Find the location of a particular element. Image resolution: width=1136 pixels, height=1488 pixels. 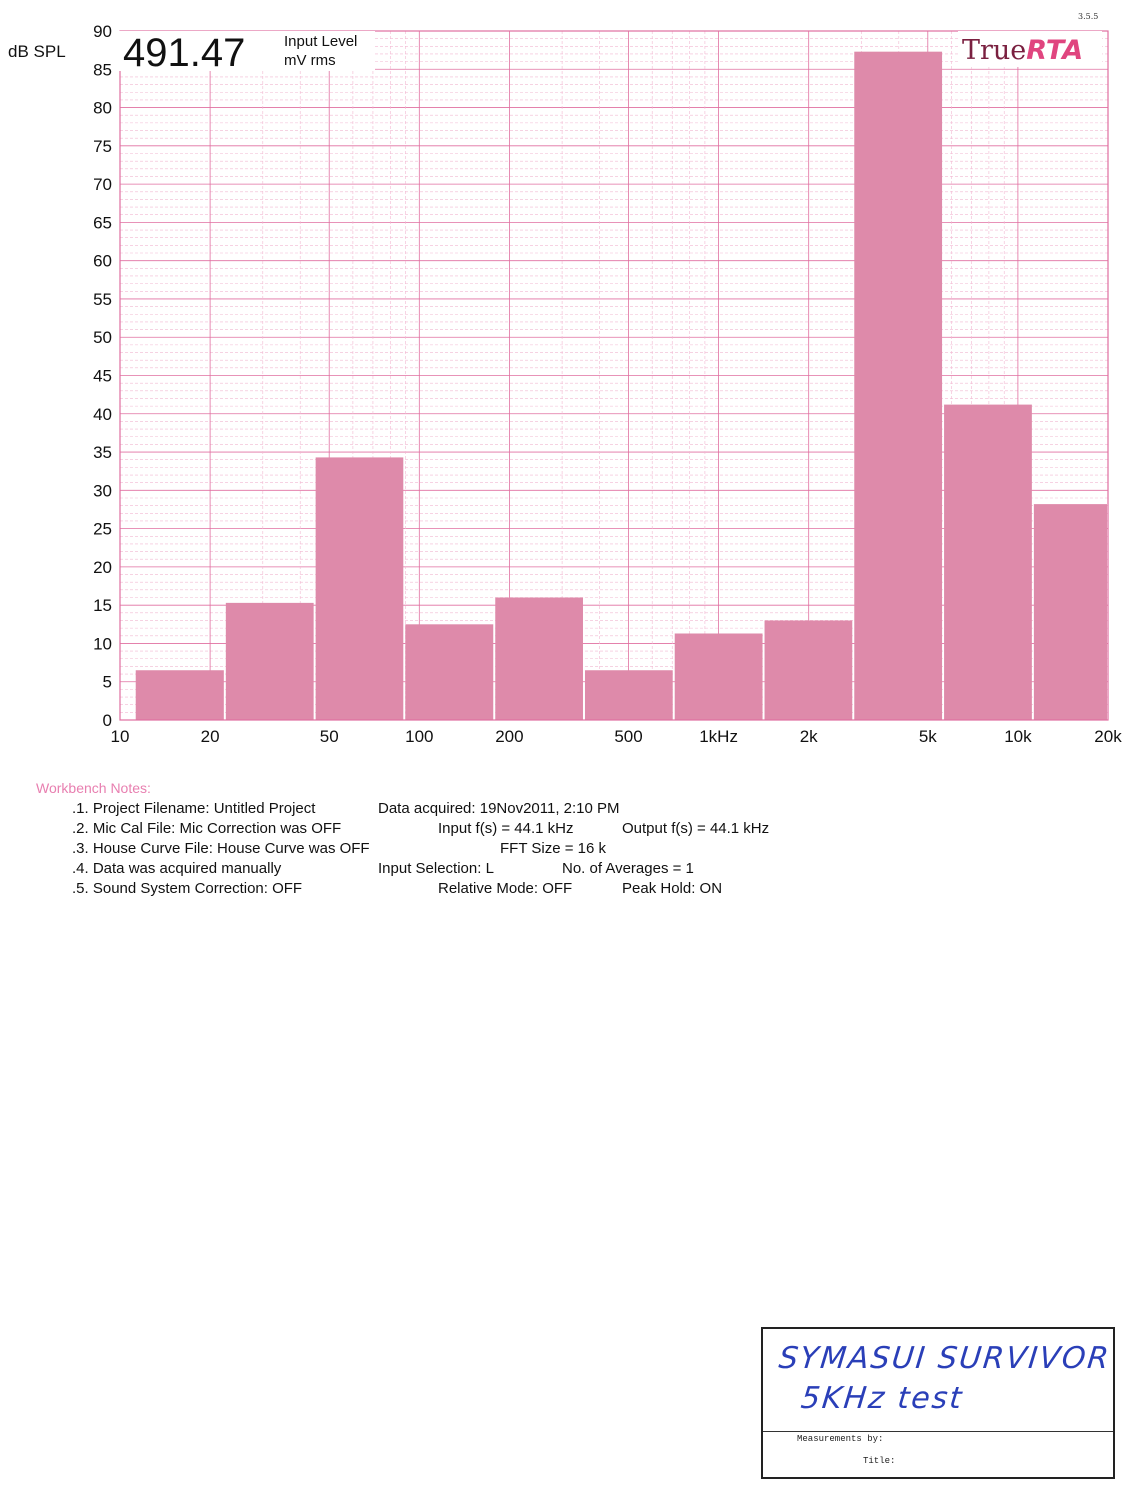

y-tick-label: 80 is located at coordinates (102, 108).